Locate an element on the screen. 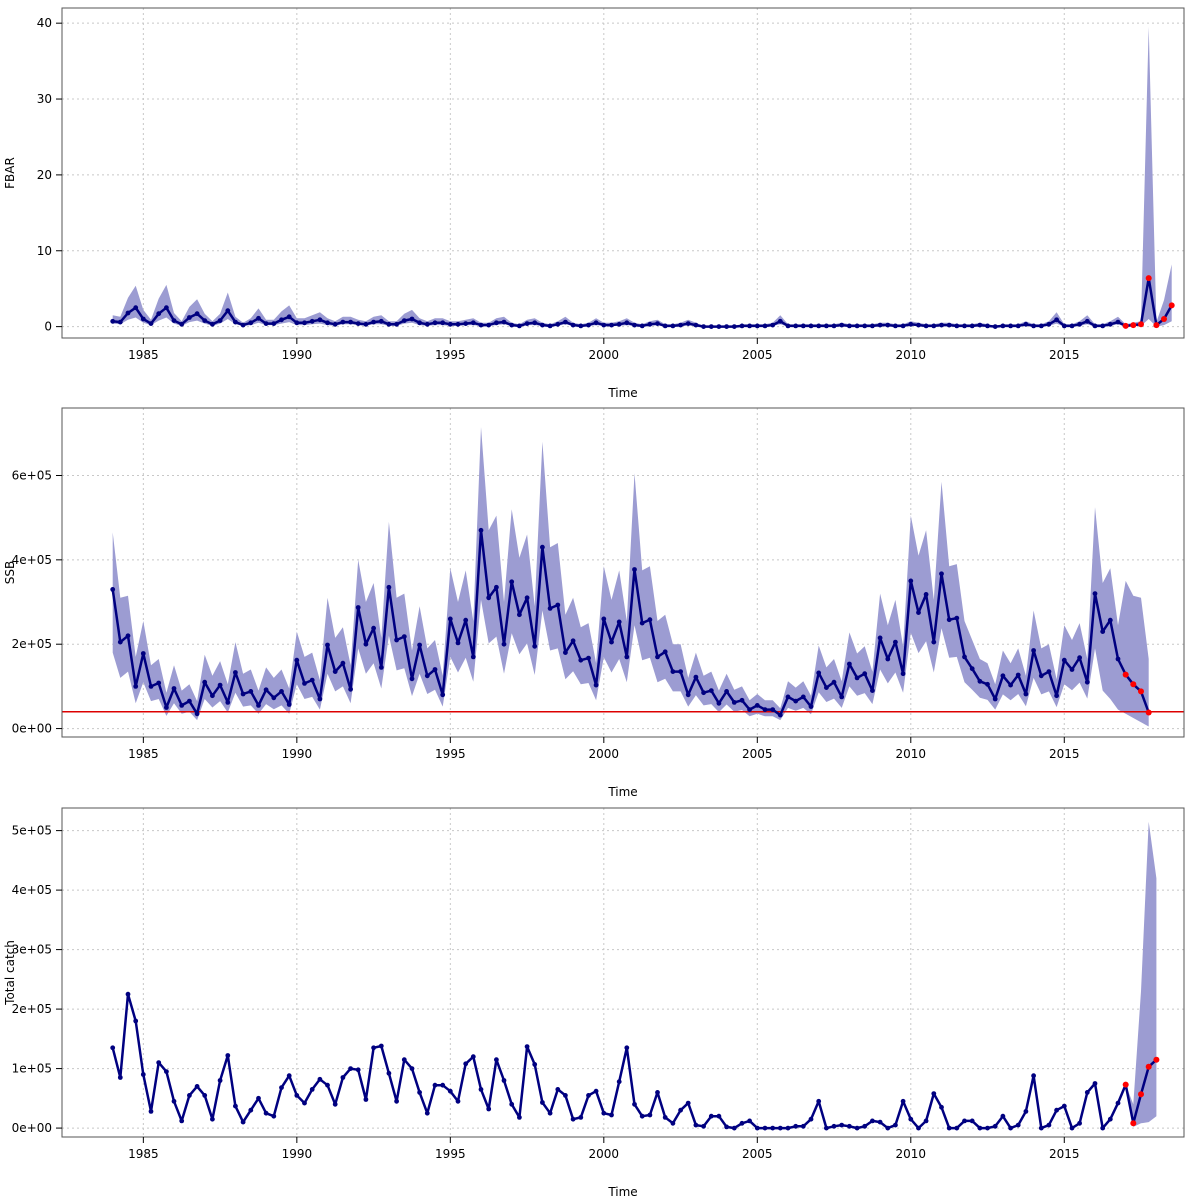 Image resolution: width=1200 pixels, height=1204 pixels. y-tick-label: 0 is located at coordinates (48, 327).